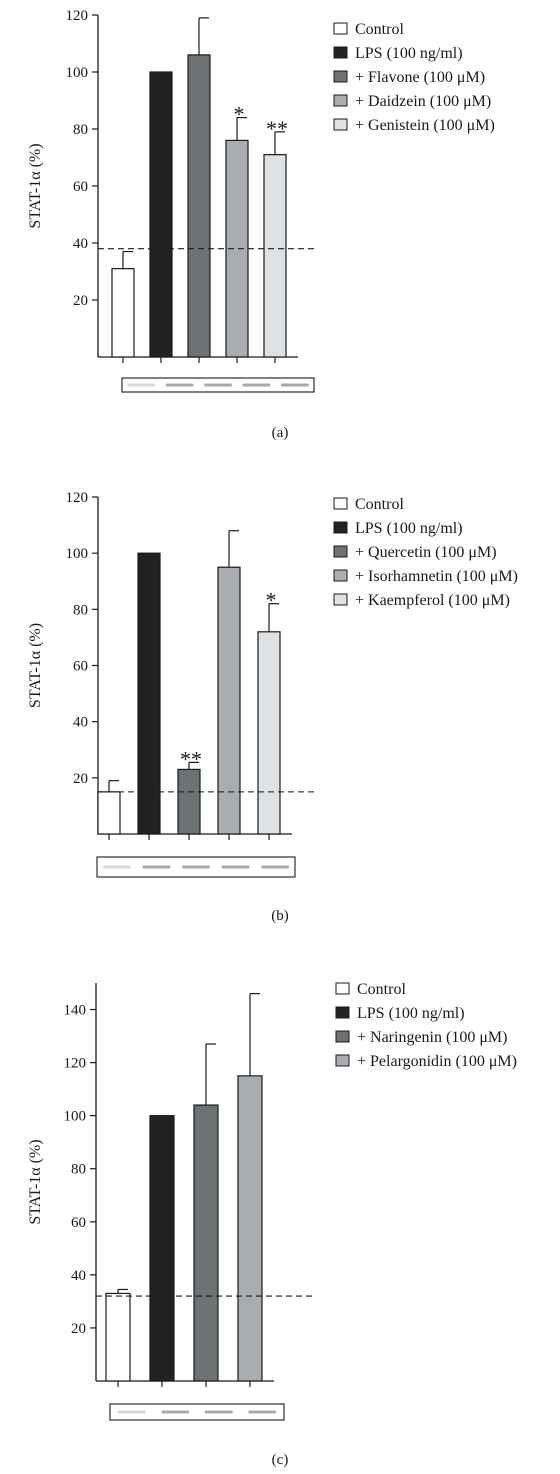 Image resolution: width=560 pixels, height=1474 pixels. Describe the element at coordinates (425, 125) in the screenshot. I see `panel-a-legend-label: + Genistein (100 μM)` at that location.